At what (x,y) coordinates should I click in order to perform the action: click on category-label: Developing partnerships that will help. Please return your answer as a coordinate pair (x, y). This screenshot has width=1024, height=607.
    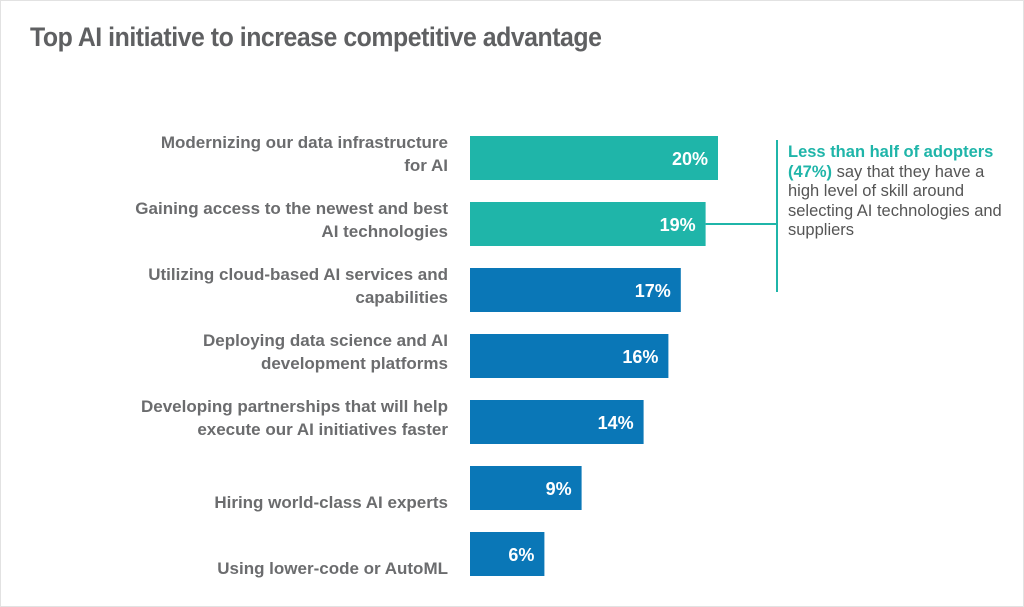
    Looking at the image, I should click on (294, 406).